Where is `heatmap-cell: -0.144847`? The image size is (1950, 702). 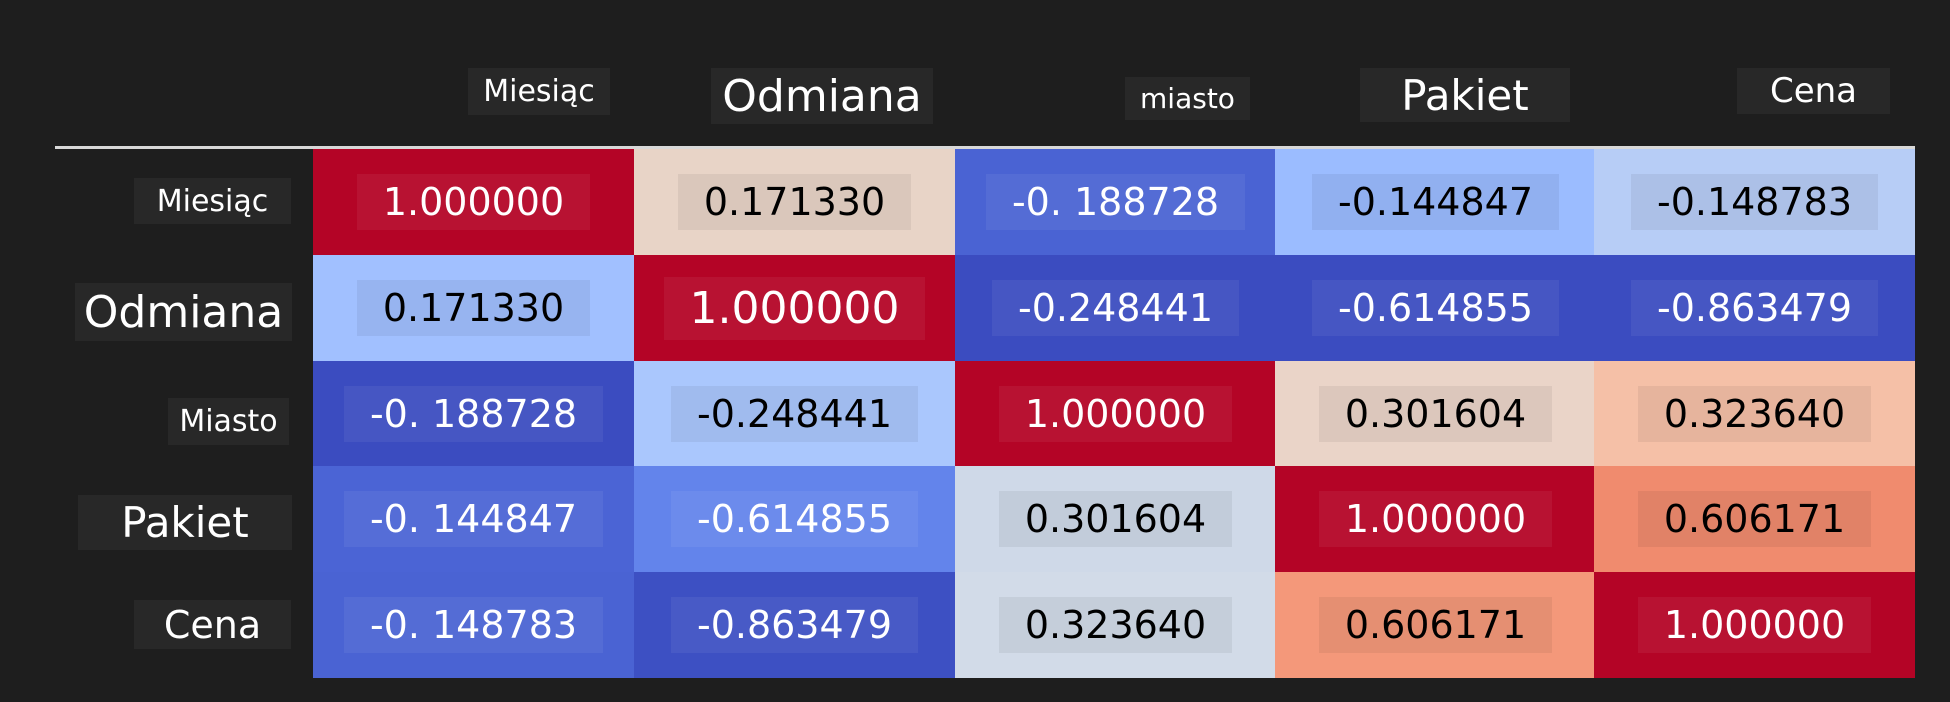 heatmap-cell: -0.144847 is located at coordinates (1435, 202).